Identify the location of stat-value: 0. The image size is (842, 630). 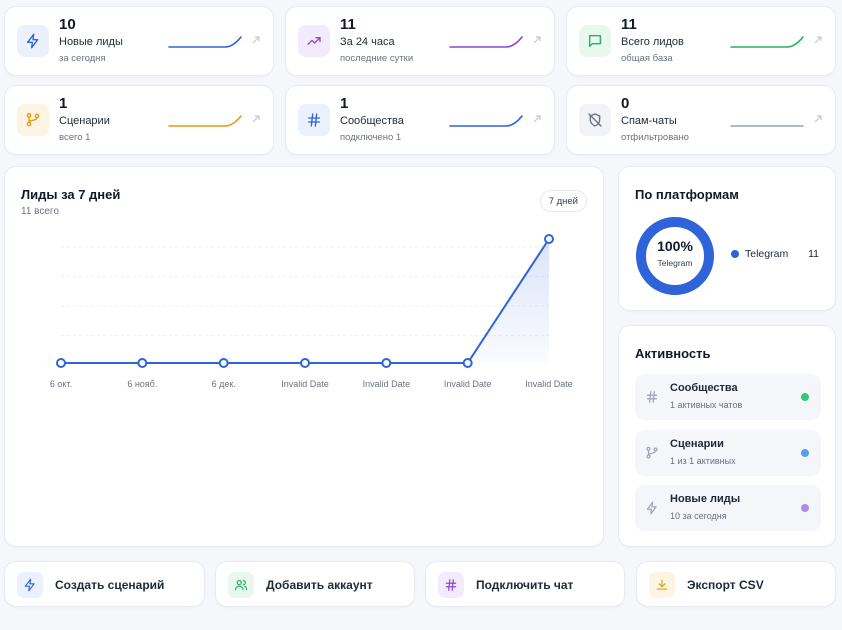
(625, 103).